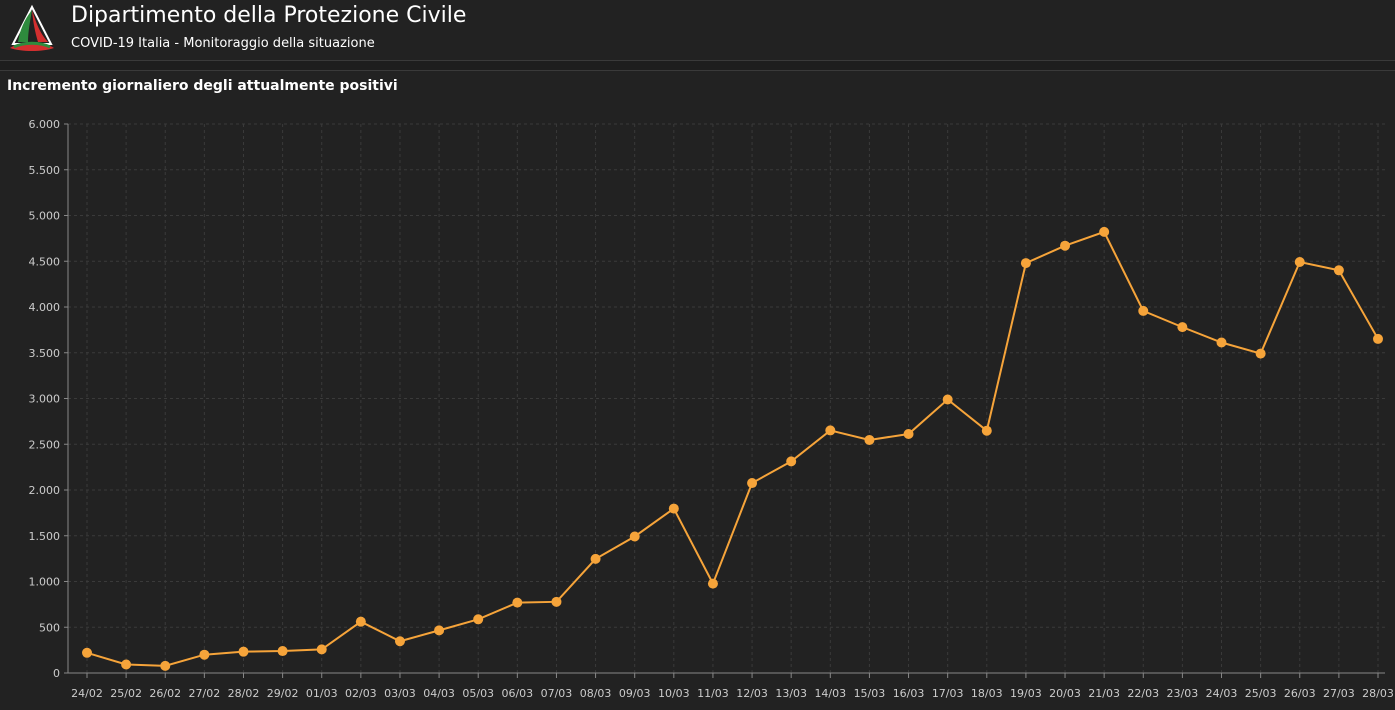 The image size is (1395, 710). Describe the element at coordinates (1026, 693) in the screenshot. I see `x-tick-label: 19/03` at that location.